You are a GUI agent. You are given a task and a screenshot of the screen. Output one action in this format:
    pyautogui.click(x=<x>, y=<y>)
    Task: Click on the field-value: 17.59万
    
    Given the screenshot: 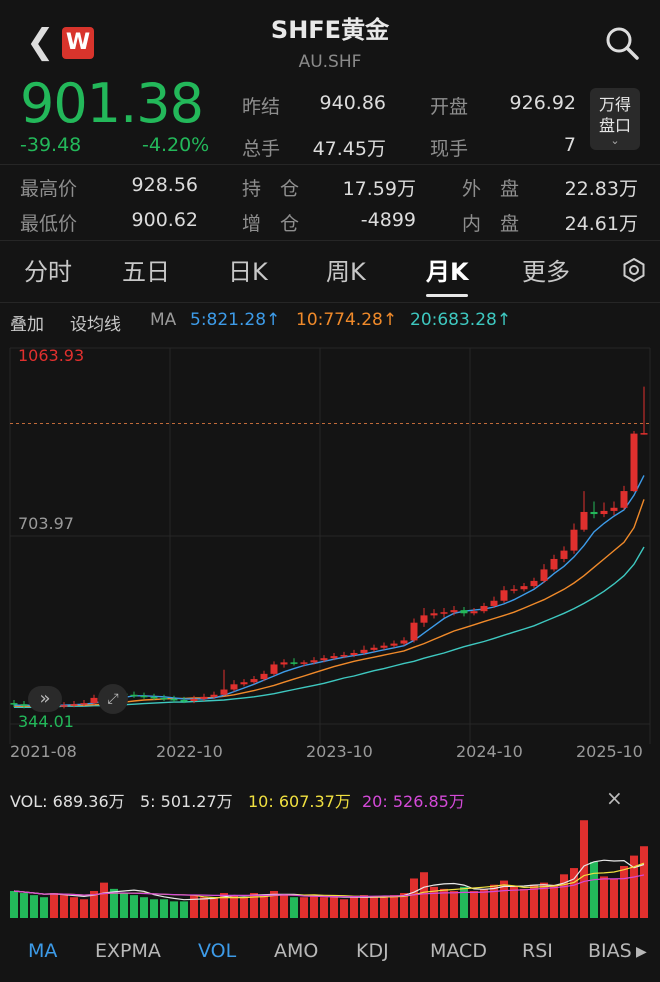 What is the action you would take?
    pyautogui.click(x=379, y=189)
    